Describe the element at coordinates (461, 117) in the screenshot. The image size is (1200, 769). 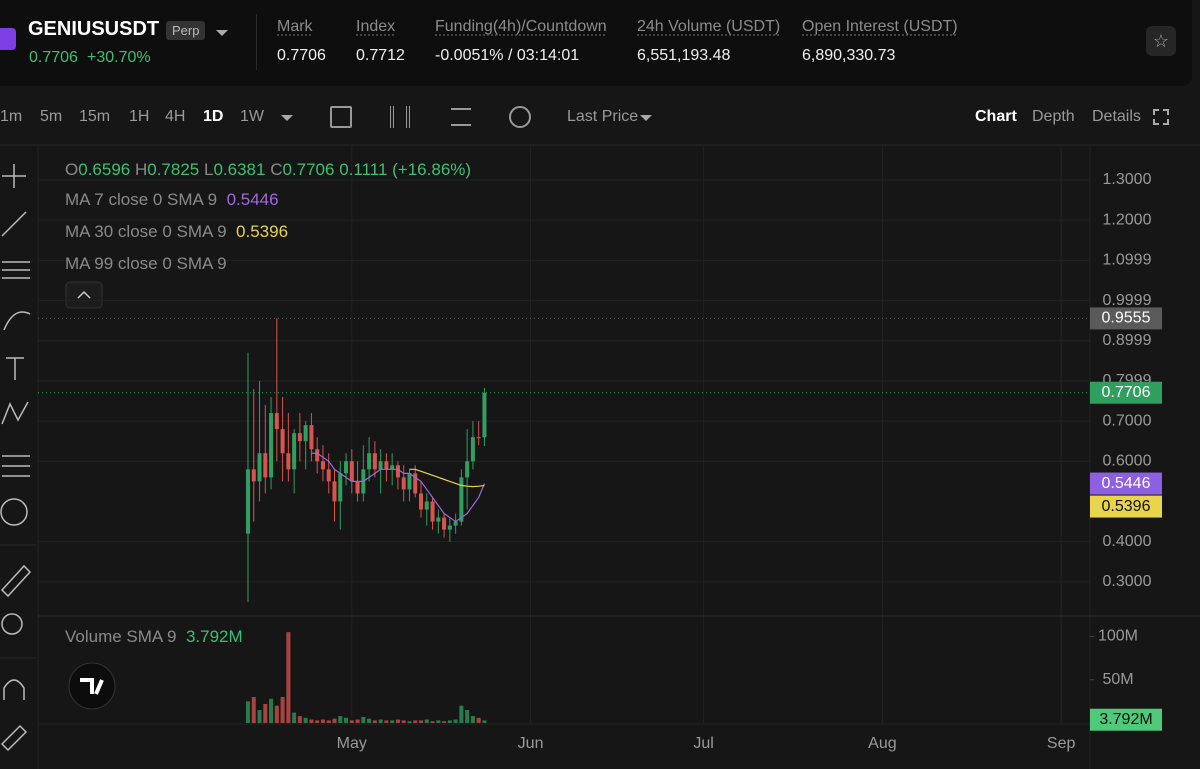
I see `list-button` at that location.